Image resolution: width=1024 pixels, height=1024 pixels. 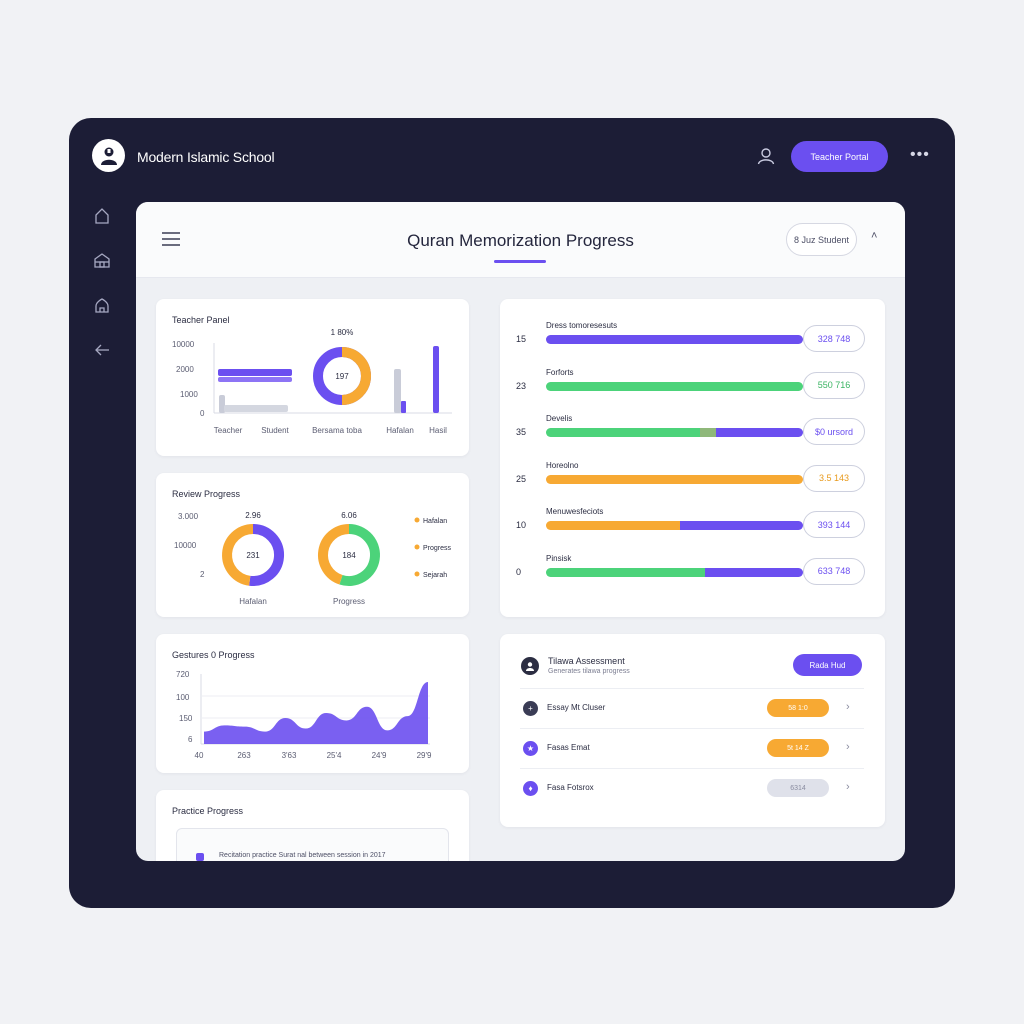 I want to click on x-label: Student, so click(x=275, y=430).